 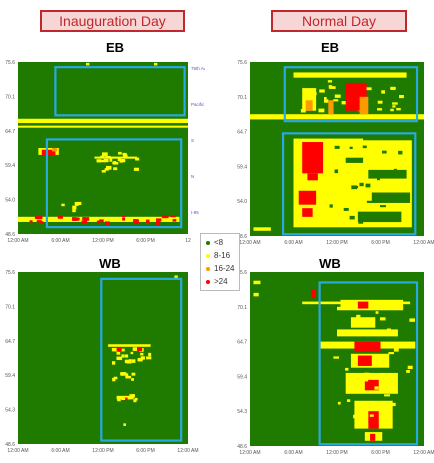 I want to click on inauguration-day-header: Inauguration Day, so click(x=112, y=21).